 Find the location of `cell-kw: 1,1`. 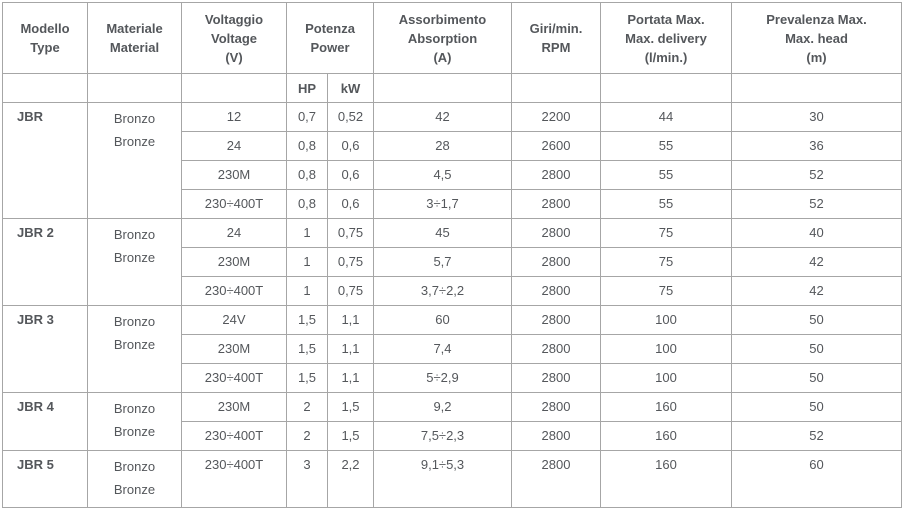

cell-kw: 1,1 is located at coordinates (350, 320).